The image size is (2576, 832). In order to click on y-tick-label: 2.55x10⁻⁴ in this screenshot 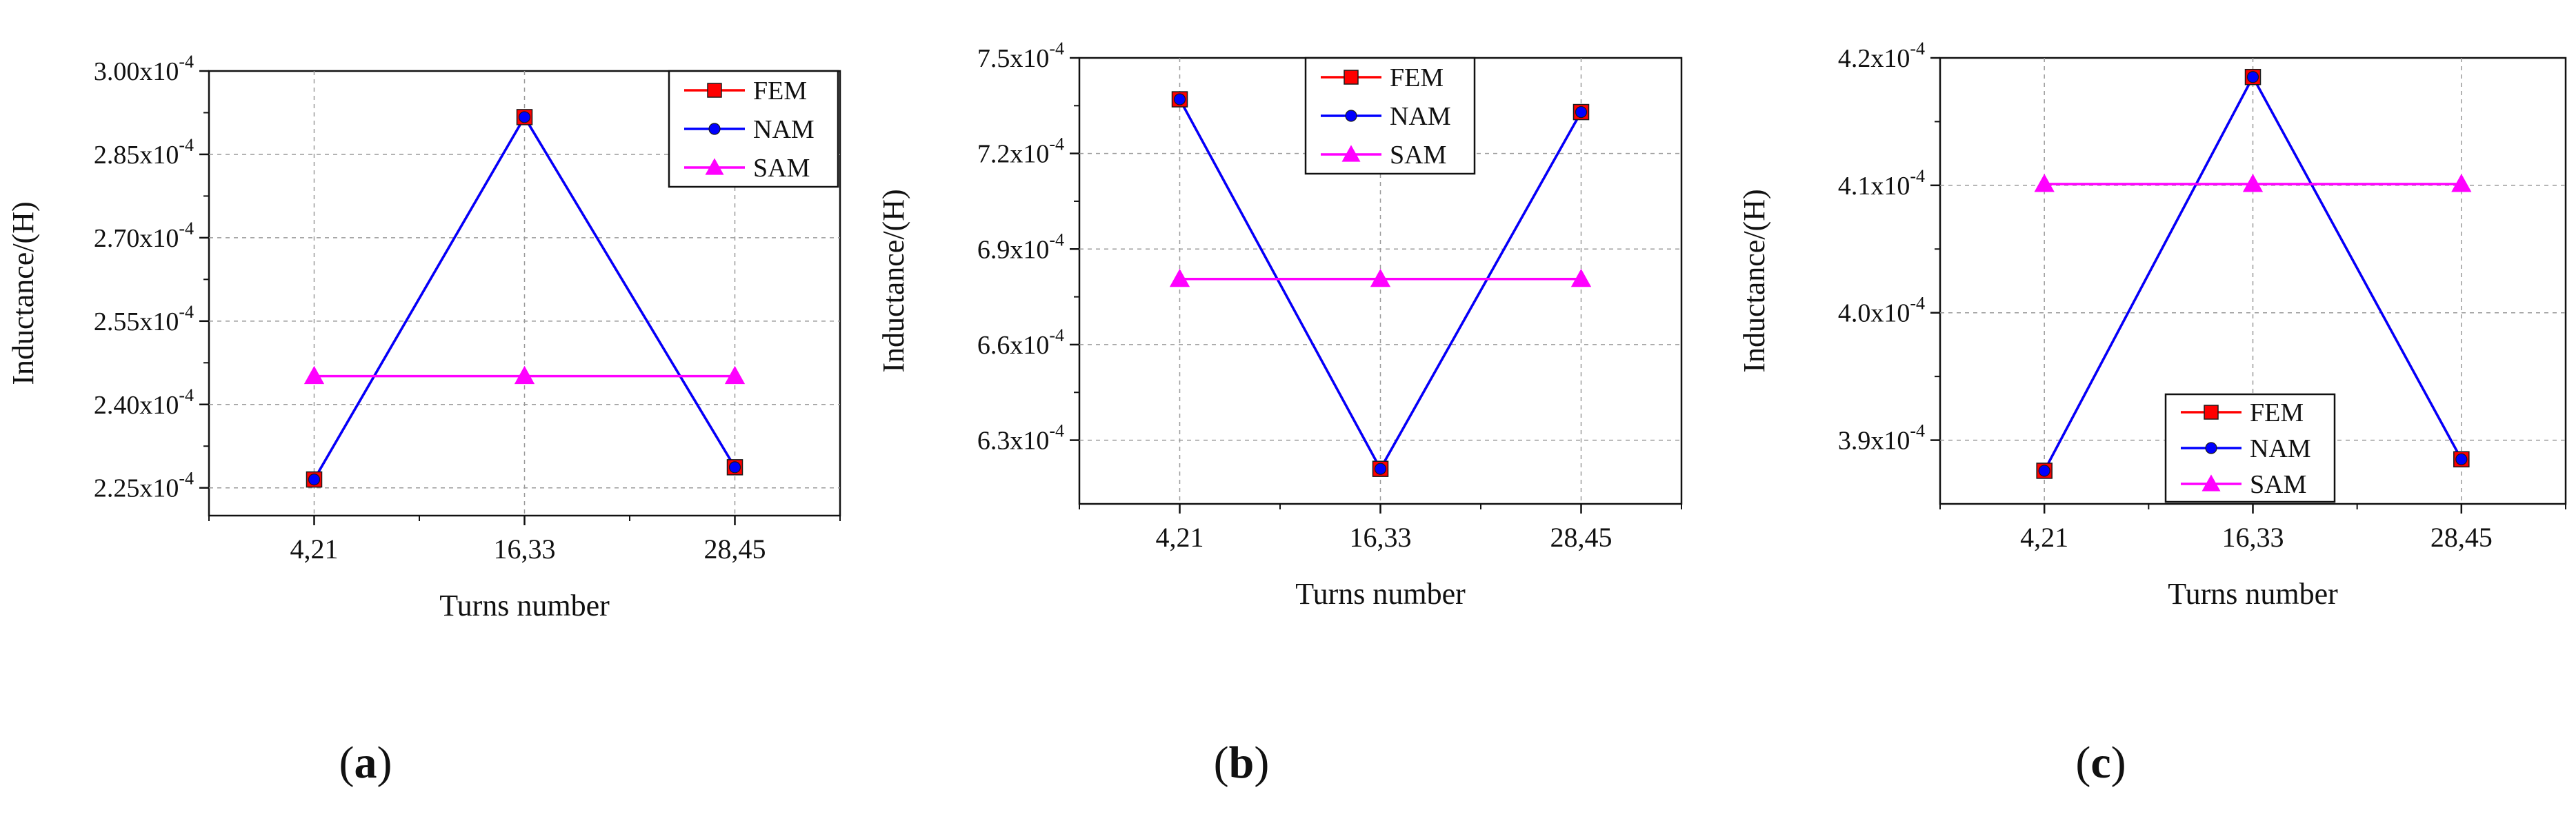, I will do `click(144, 319)`.